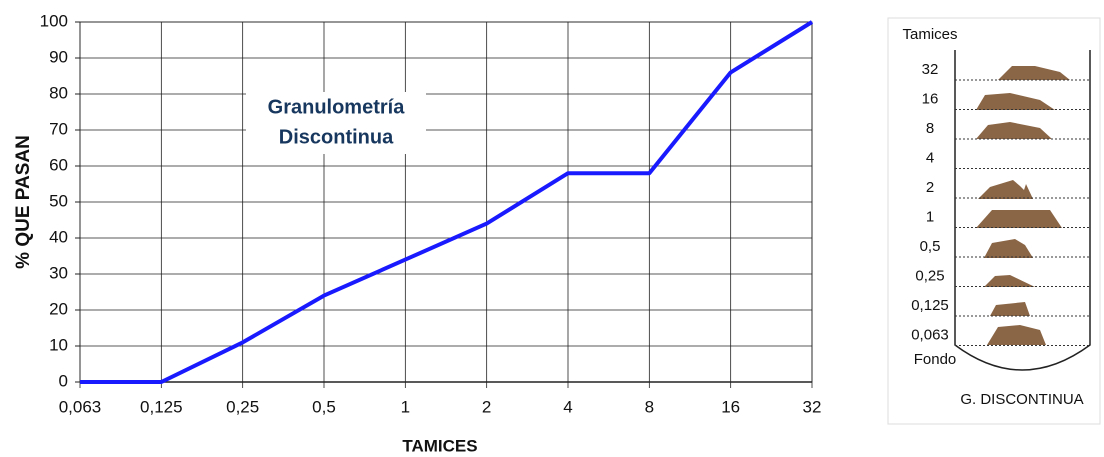 This screenshot has width=1104, height=457. What do you see at coordinates (929, 34) in the screenshot?
I see `diagram-title: Tamices` at bounding box center [929, 34].